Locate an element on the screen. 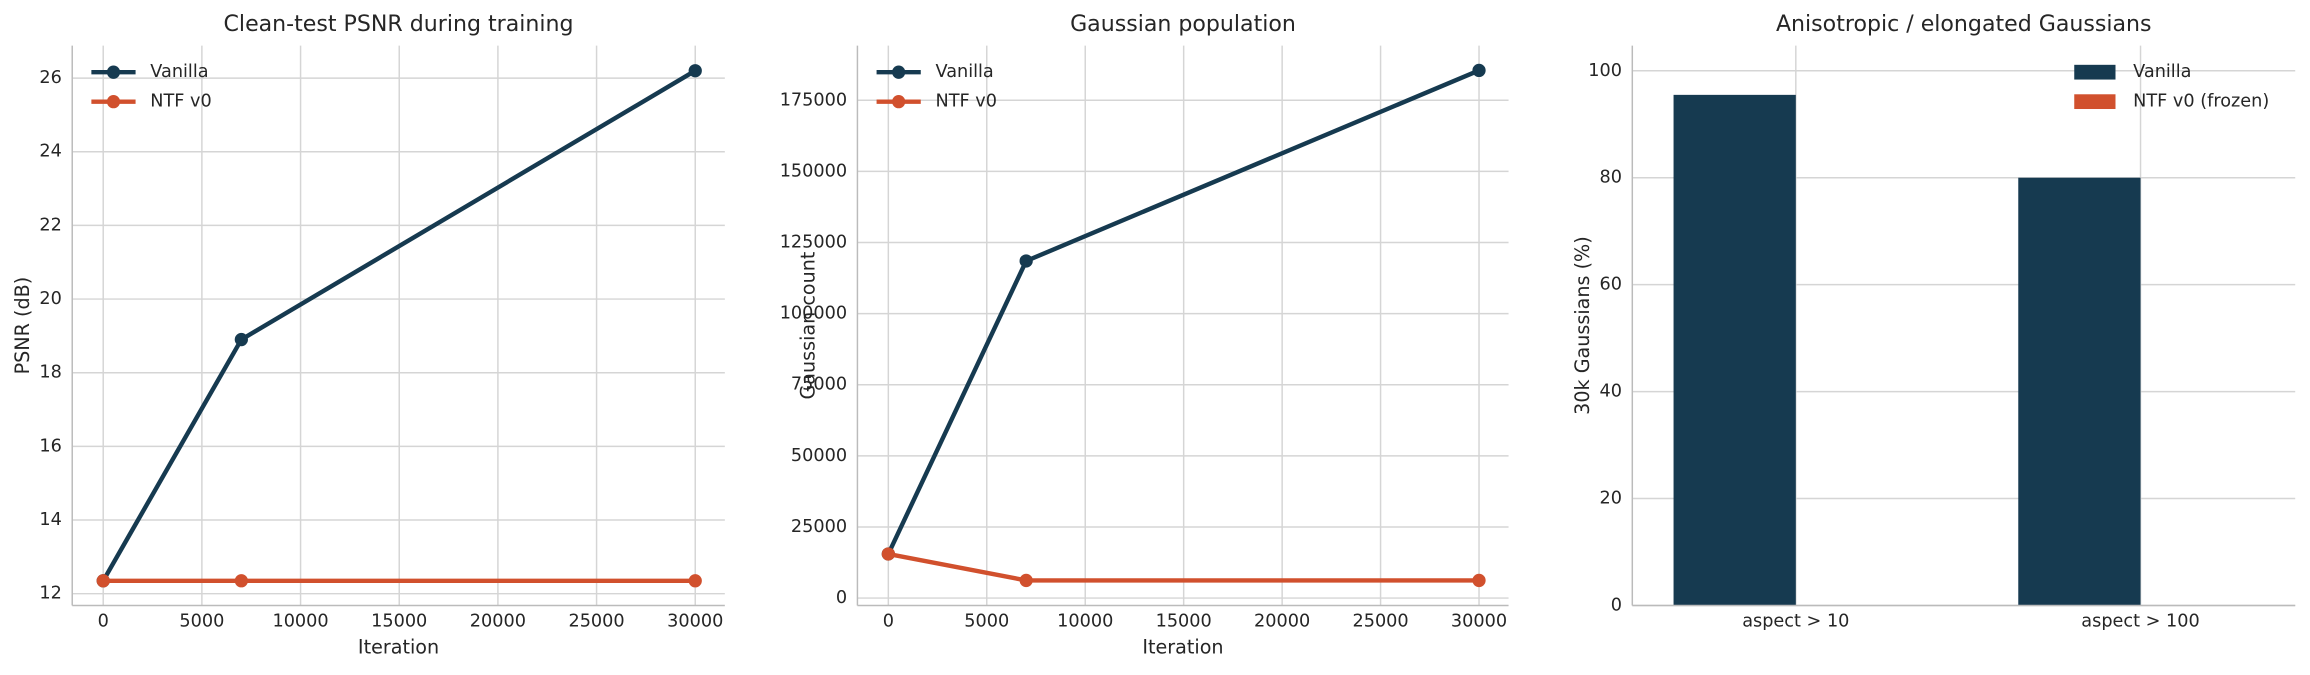  y-tick-label: 80 is located at coordinates (1611, 178).